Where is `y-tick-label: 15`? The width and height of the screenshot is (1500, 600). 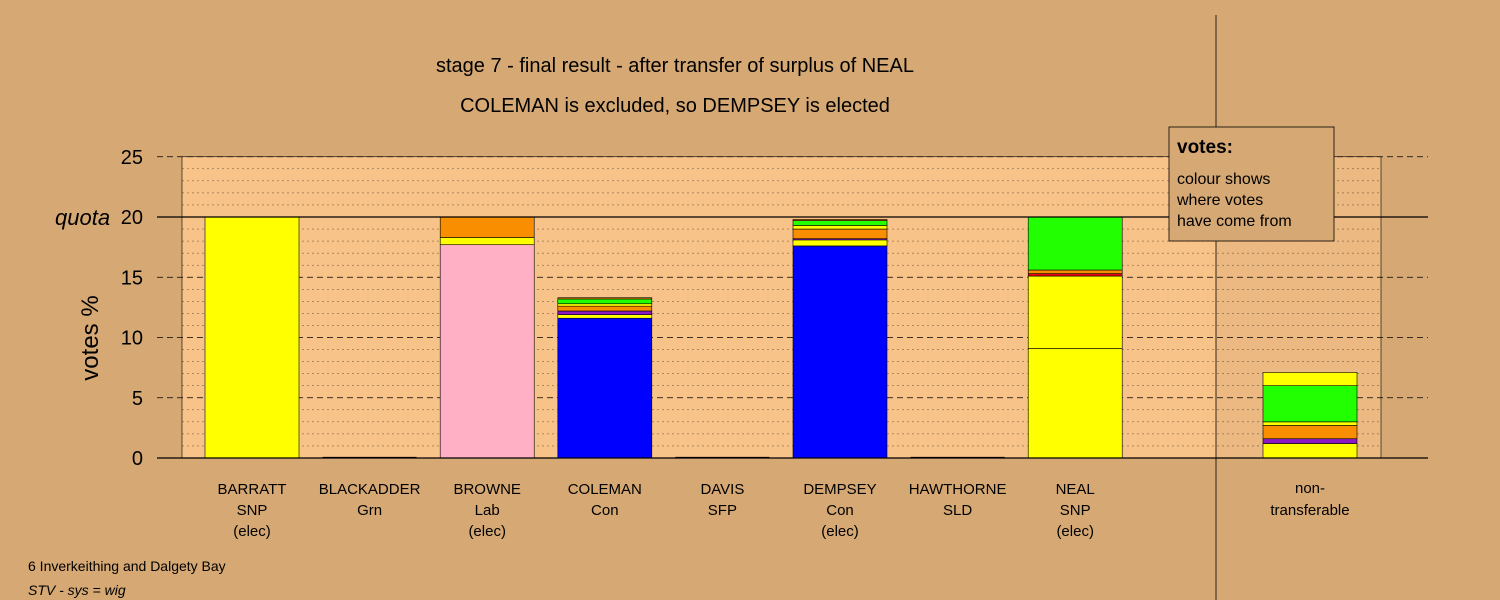
y-tick-label: 15 is located at coordinates (132, 278).